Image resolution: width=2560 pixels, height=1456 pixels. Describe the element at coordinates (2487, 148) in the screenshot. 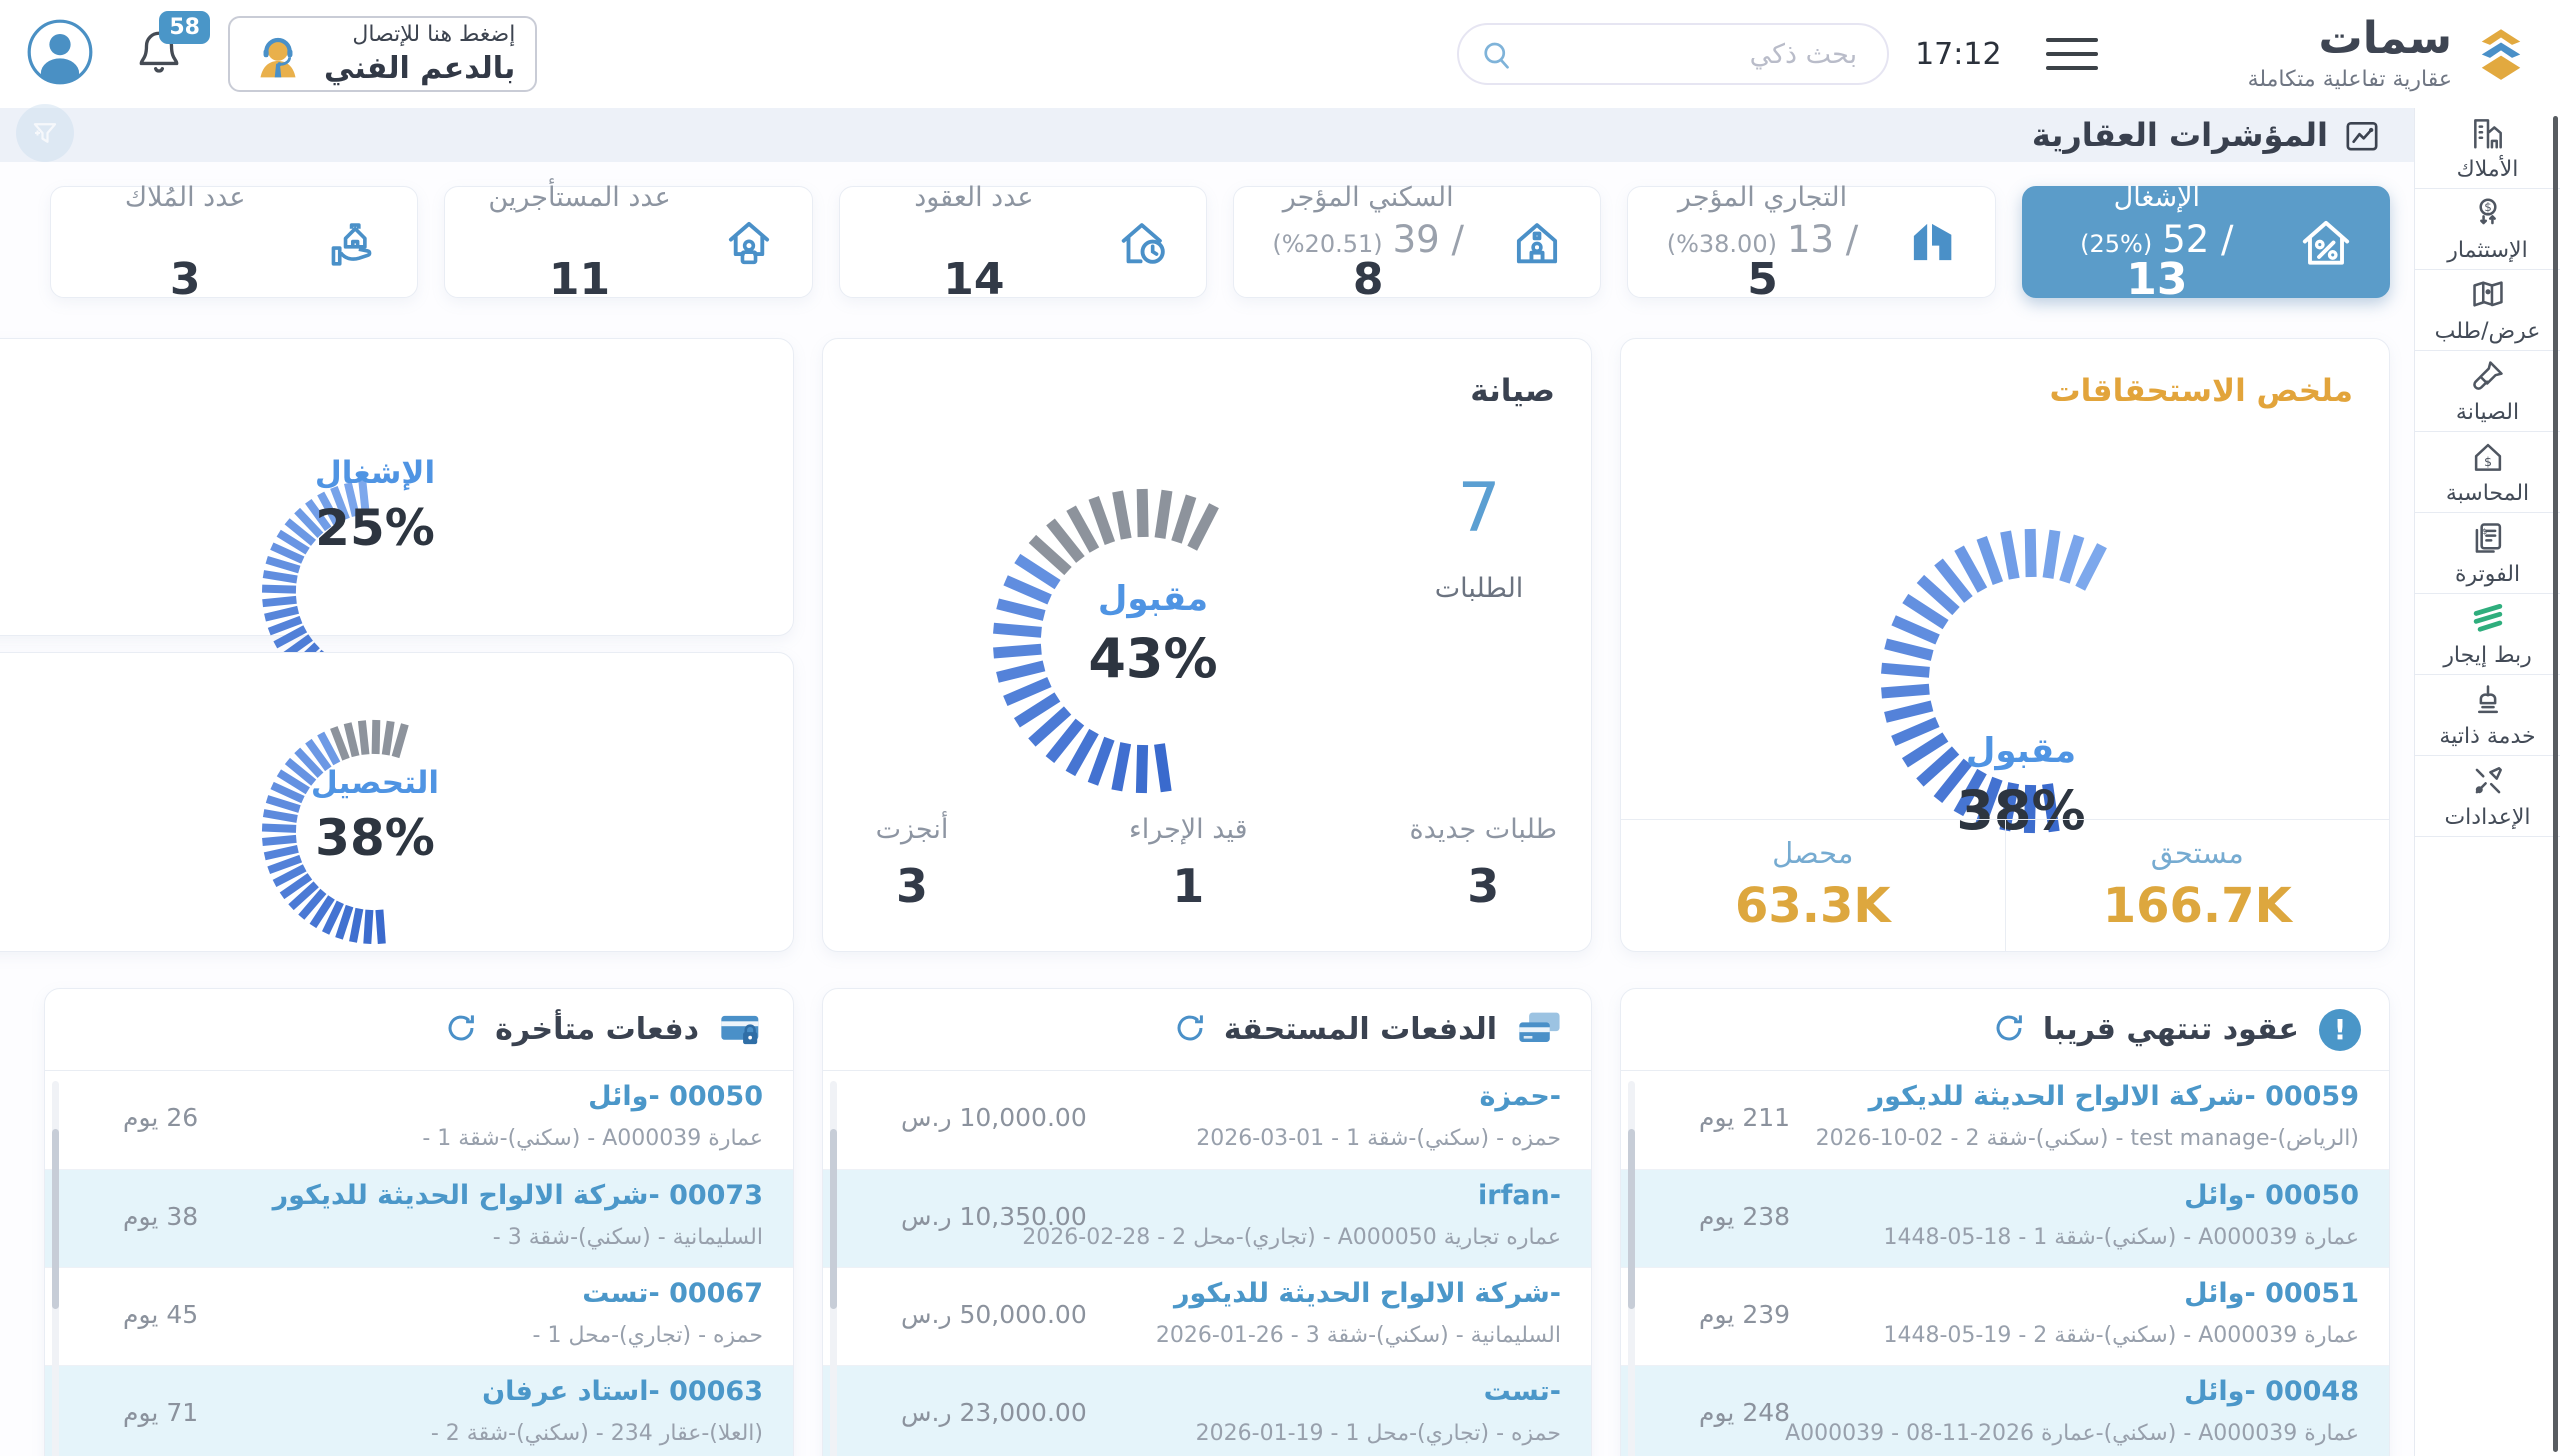

I see `sidebar-item-properties: الأملاك` at that location.